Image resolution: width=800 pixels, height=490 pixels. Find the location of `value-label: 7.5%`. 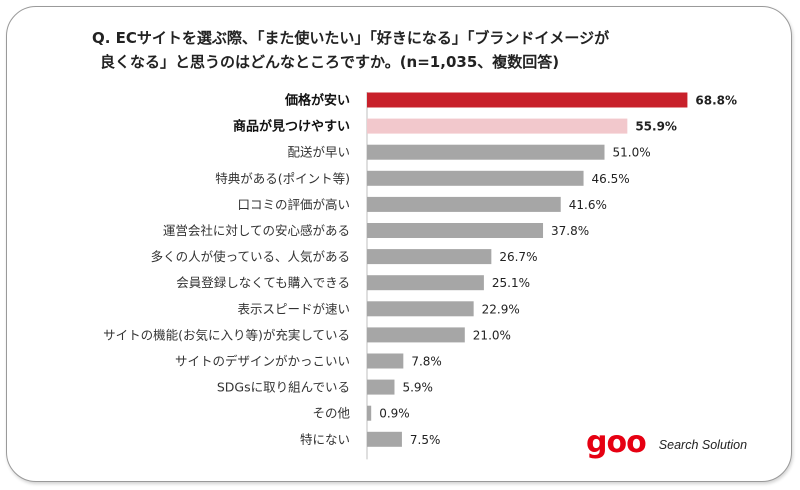

value-label: 7.5% is located at coordinates (425, 440).